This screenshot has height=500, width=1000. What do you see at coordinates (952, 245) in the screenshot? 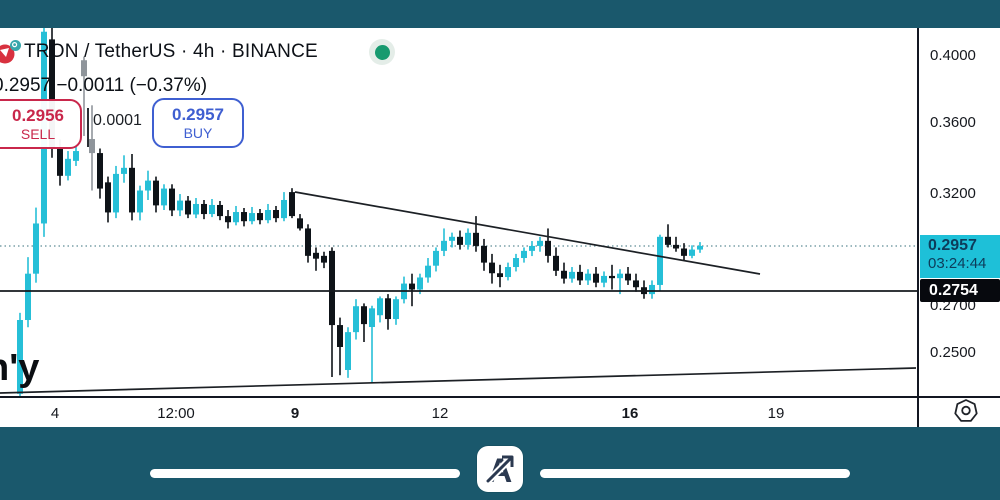
I see `current-price-value: 0.2957` at bounding box center [952, 245].